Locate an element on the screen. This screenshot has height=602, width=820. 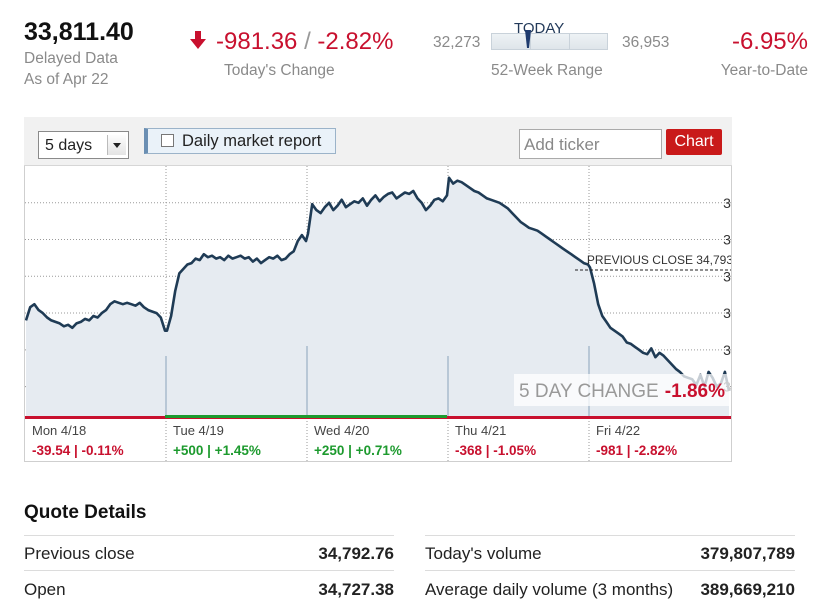
detail-value-avg-volume: 389,669,210 is located at coordinates (747, 589).